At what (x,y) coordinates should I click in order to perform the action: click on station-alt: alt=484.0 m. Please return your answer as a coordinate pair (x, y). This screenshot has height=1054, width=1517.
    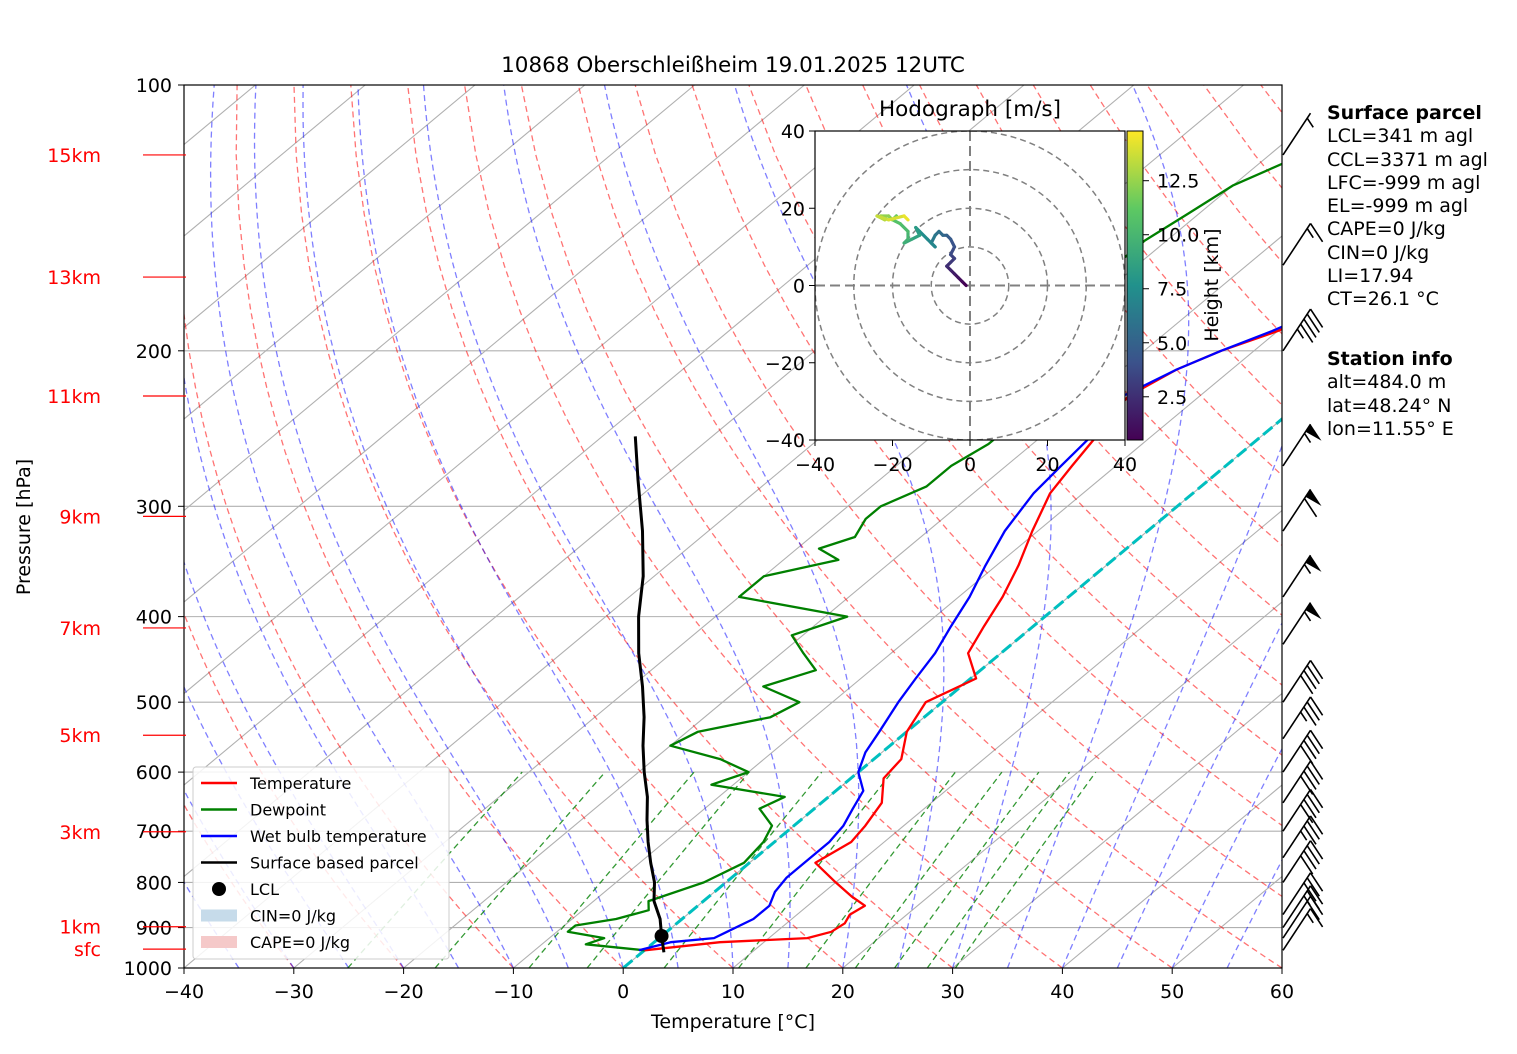
    Looking at the image, I should click on (1387, 382).